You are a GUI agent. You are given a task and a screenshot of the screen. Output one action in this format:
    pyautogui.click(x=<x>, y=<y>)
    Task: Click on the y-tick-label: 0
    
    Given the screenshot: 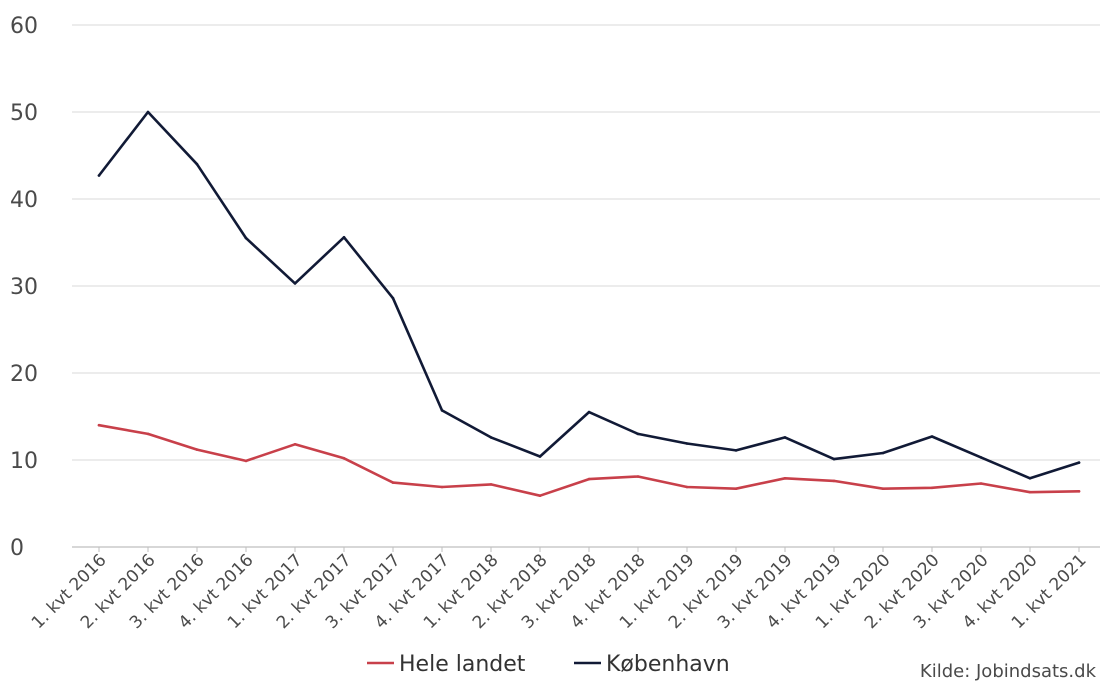 What is the action you would take?
    pyautogui.click(x=17, y=548)
    